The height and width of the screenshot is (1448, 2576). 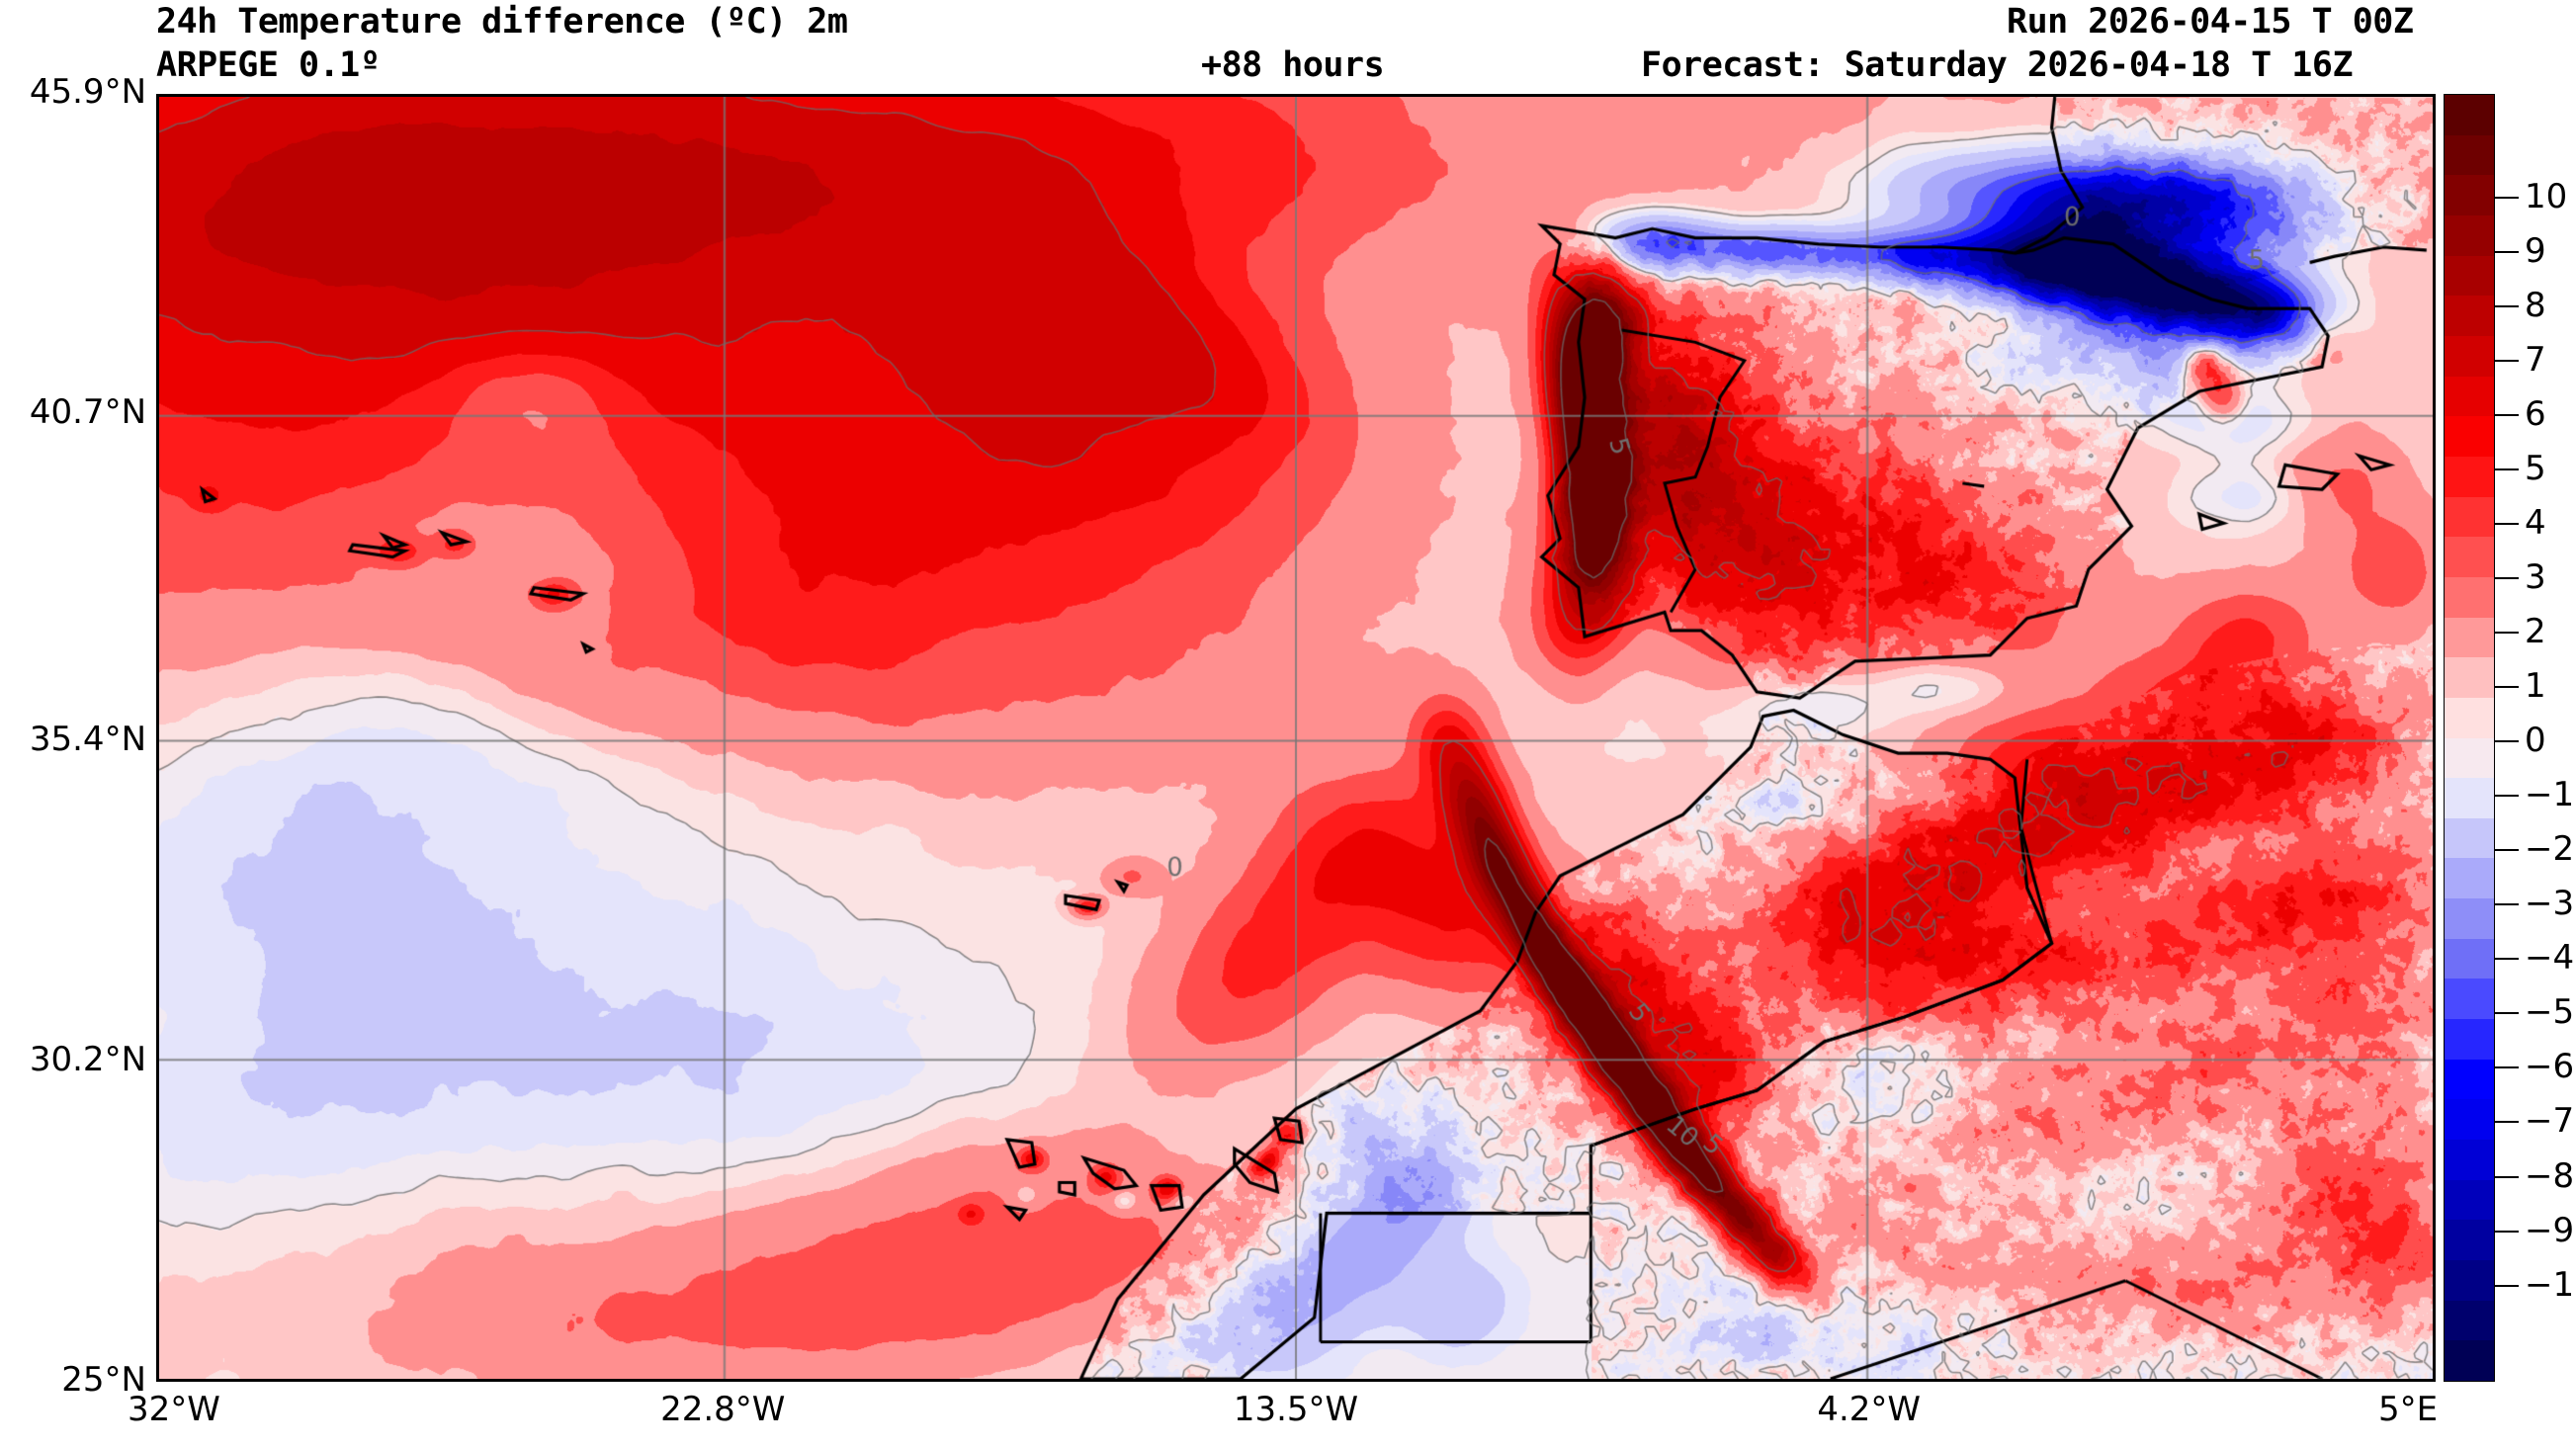 I want to click on colorbar-tick-label: 7, so click(x=2535, y=359).